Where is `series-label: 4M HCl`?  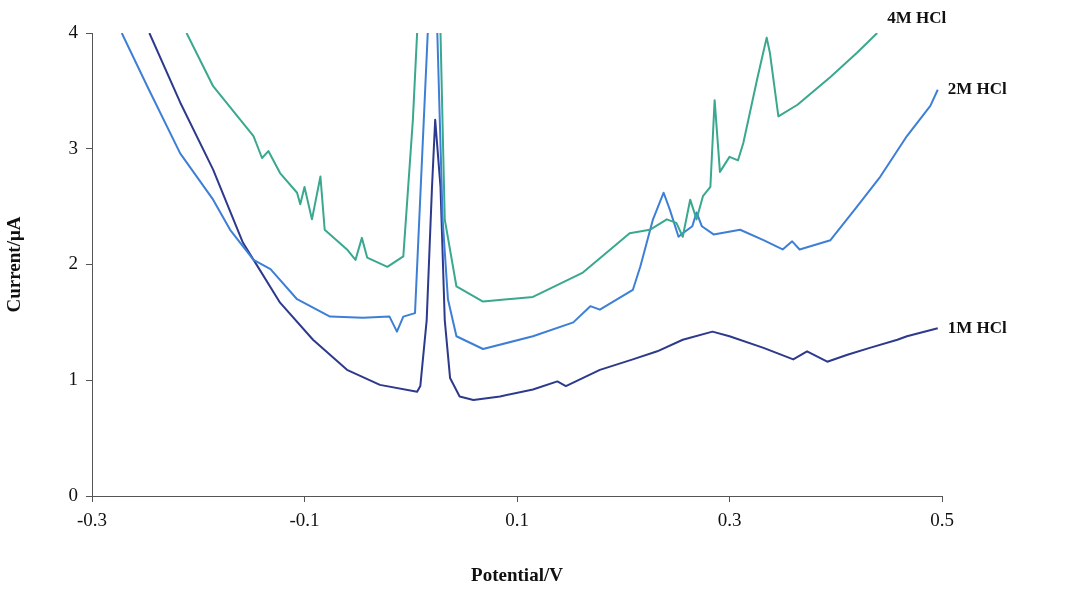 series-label: 4M HCl is located at coordinates (917, 18).